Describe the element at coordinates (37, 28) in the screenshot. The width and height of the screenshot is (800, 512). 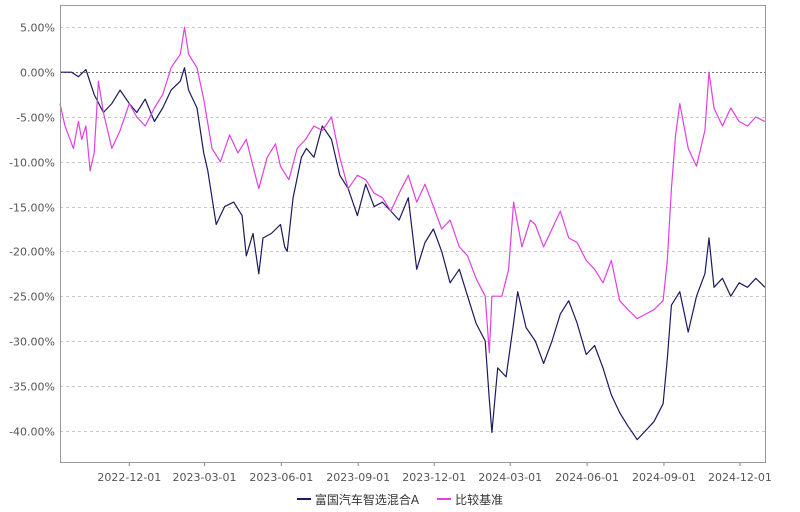
I see `y-tick-label: 5.00%` at that location.